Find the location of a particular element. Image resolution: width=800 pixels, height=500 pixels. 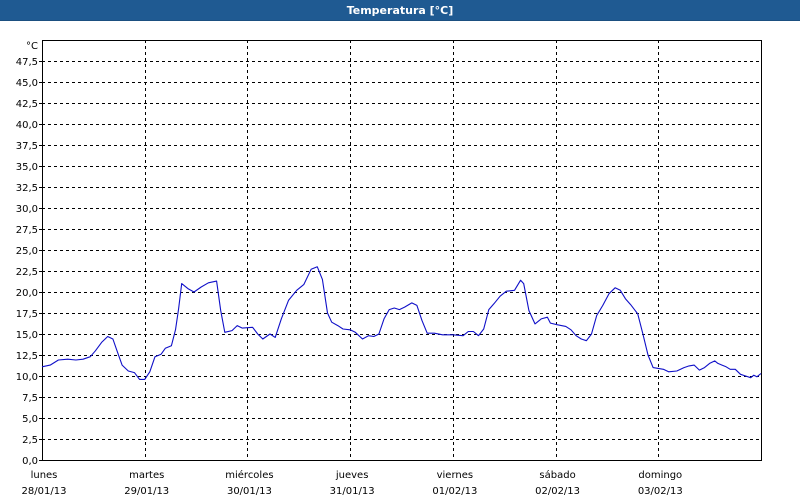

y-tick-label: 15,0 is located at coordinates (27, 335).